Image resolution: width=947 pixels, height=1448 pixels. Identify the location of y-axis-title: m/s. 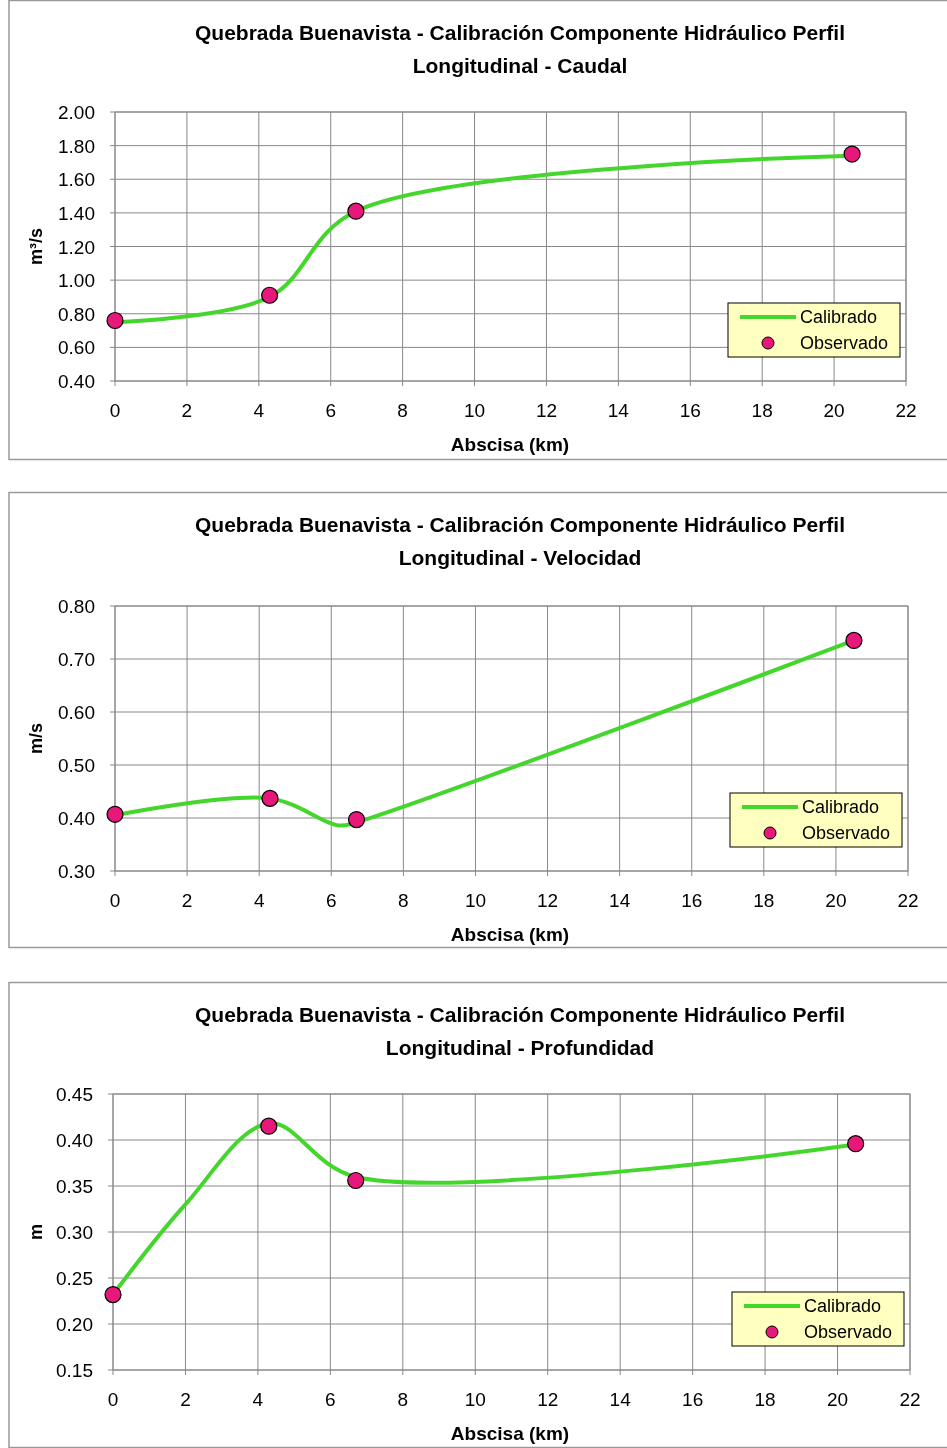
(36, 738).